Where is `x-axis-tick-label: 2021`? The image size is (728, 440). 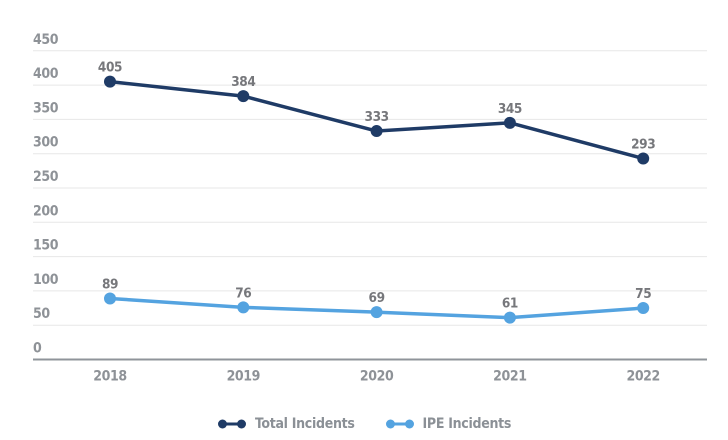
x-axis-tick-label: 2021 is located at coordinates (509, 377).